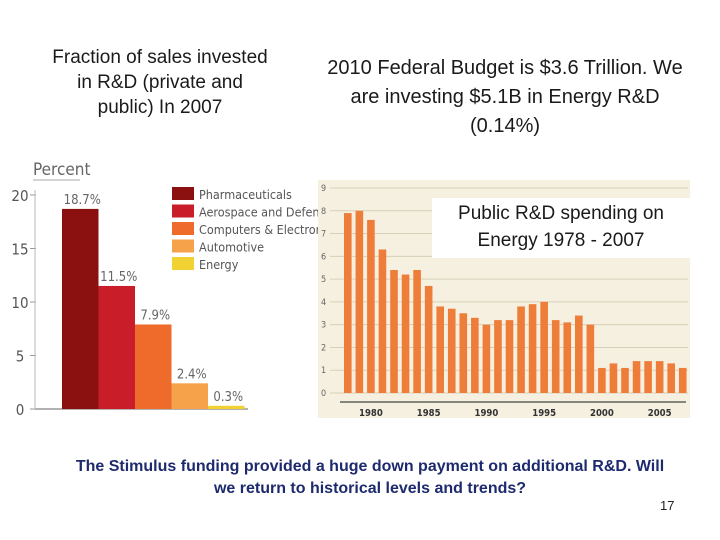 This screenshot has height=540, width=720. What do you see at coordinates (602, 413) in the screenshot?
I see `x-tick-label: 2000` at bounding box center [602, 413].